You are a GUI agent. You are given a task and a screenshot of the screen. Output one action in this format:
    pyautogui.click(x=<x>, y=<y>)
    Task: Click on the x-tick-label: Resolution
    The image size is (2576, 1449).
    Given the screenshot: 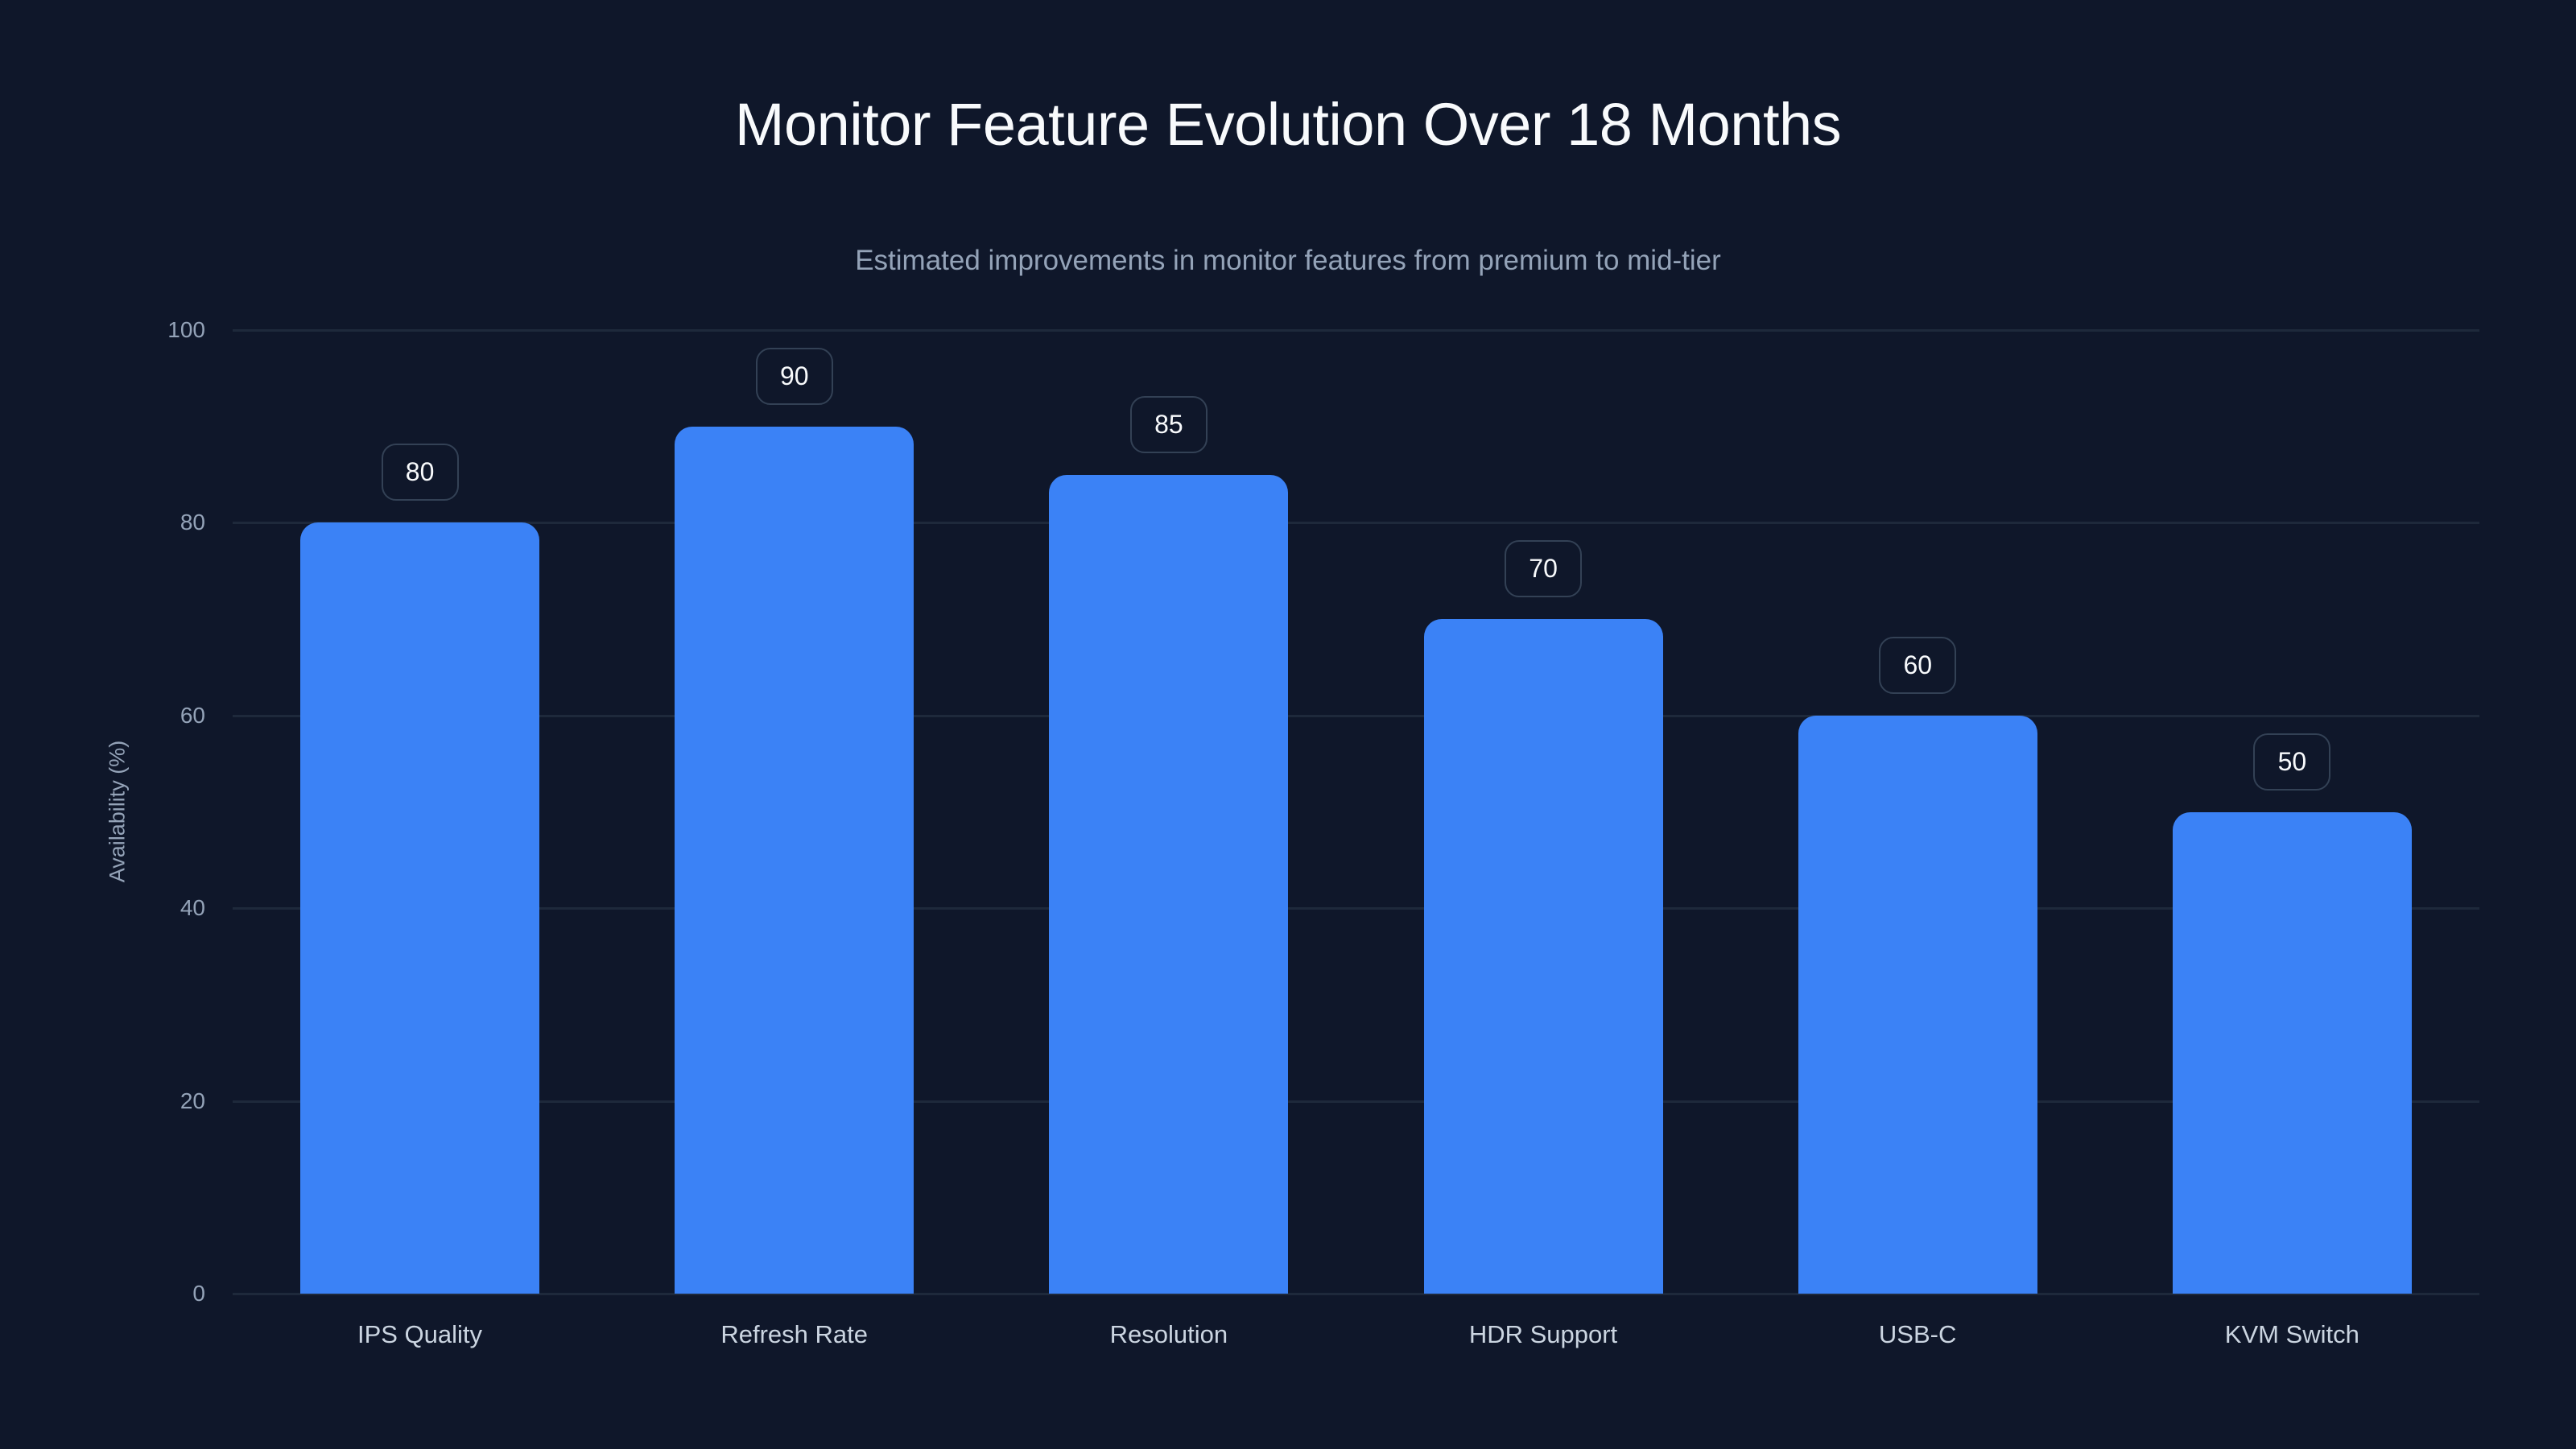 What is the action you would take?
    pyautogui.click(x=1168, y=1334)
    